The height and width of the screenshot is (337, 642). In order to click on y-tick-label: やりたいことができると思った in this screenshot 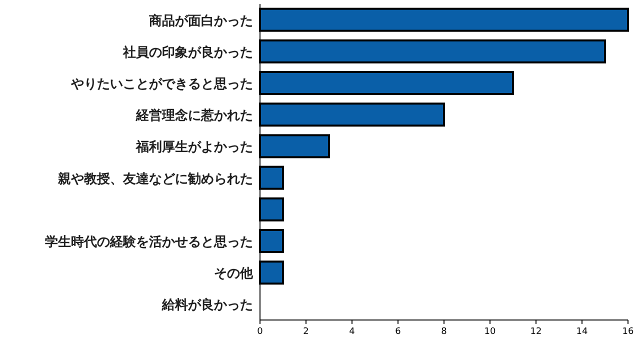, I will do `click(161, 84)`.